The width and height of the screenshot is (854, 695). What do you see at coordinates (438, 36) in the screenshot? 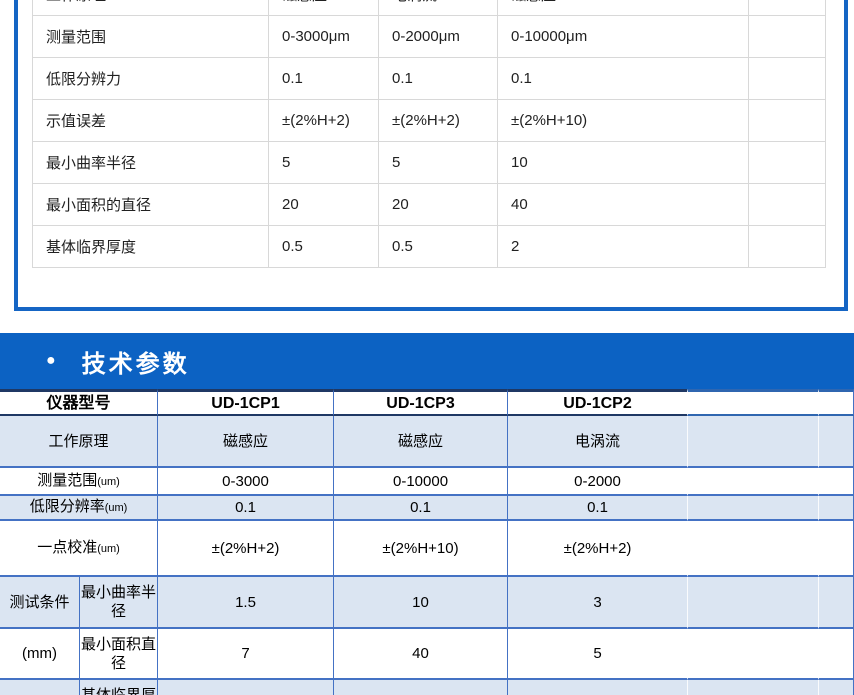
I see `spec-value-cell: 0-2000μm` at bounding box center [438, 36].